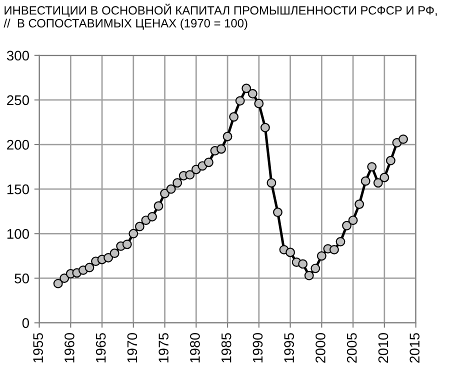  I want to click on x-tick-label: 1975, so click(163, 347).